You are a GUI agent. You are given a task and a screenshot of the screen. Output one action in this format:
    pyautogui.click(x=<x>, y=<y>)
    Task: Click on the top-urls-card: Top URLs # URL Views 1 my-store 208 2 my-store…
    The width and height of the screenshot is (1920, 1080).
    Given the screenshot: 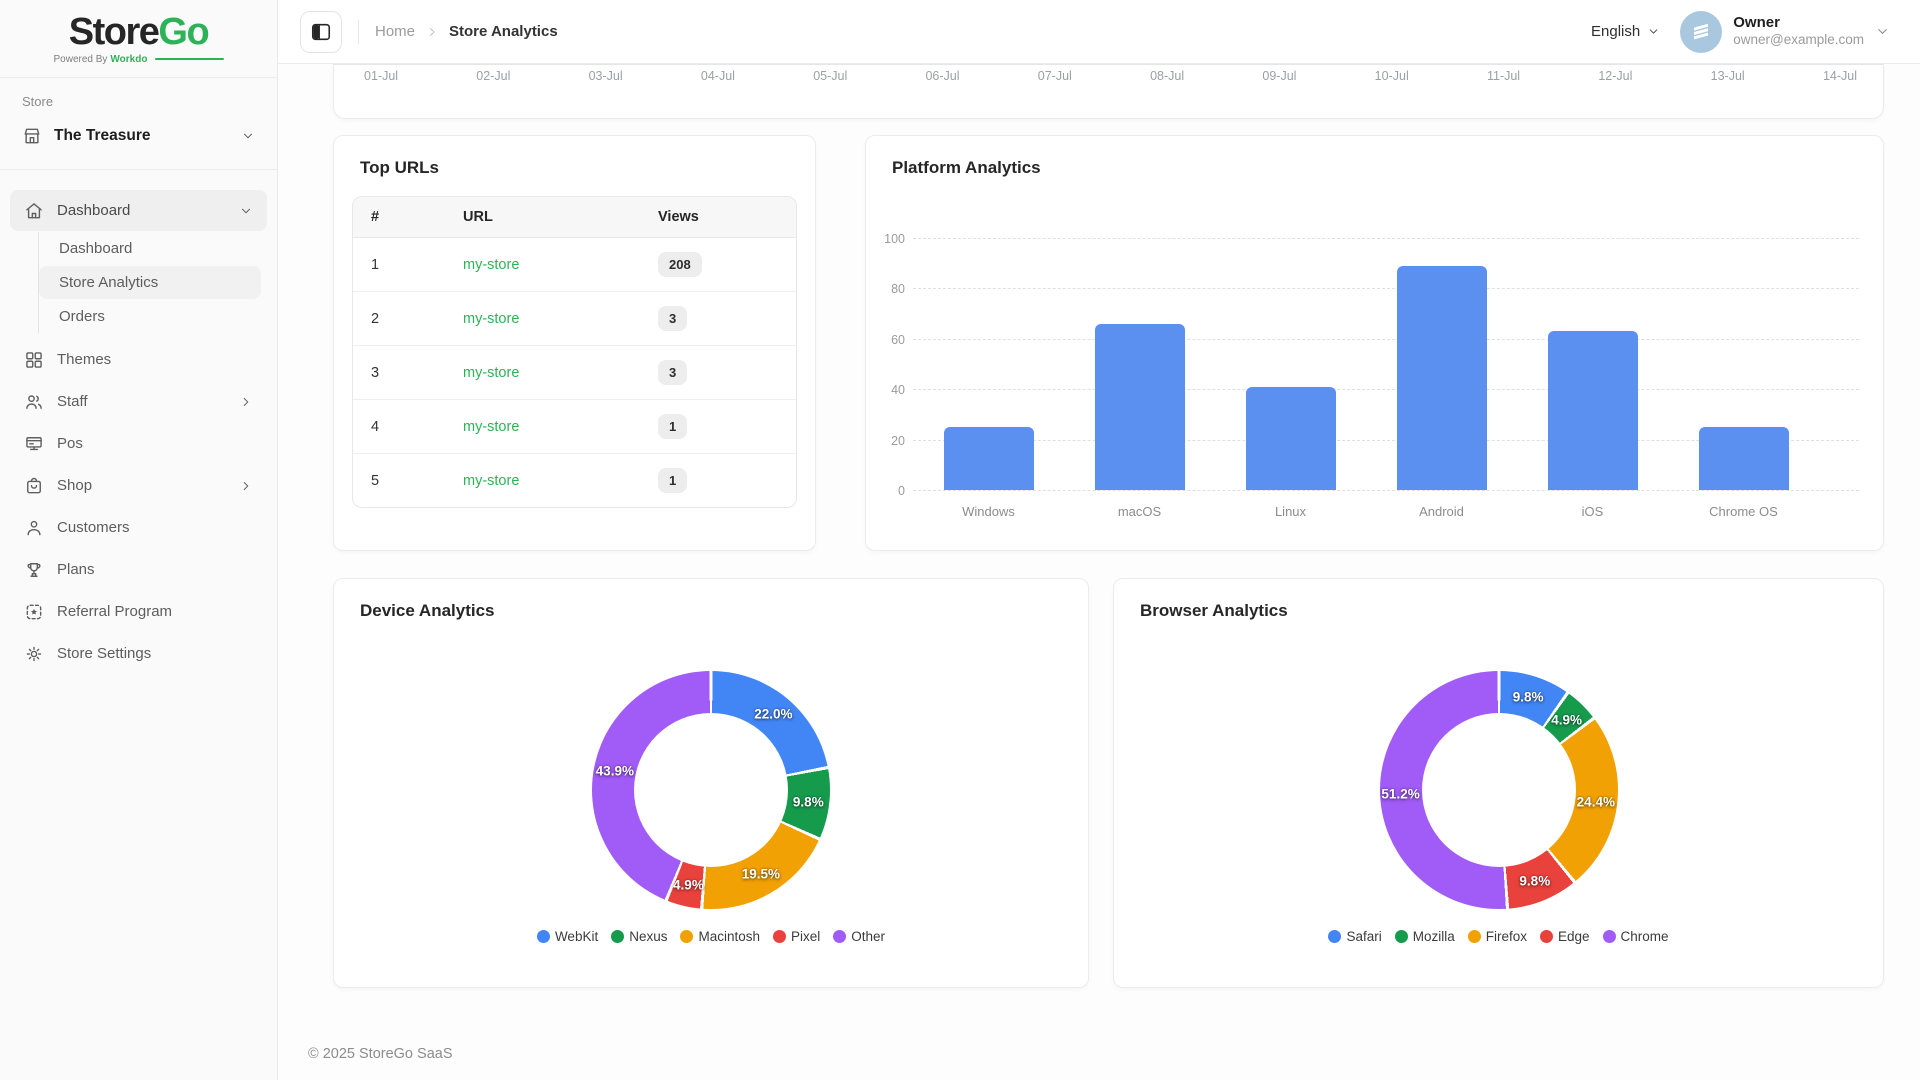 What is the action you would take?
    pyautogui.click(x=574, y=343)
    